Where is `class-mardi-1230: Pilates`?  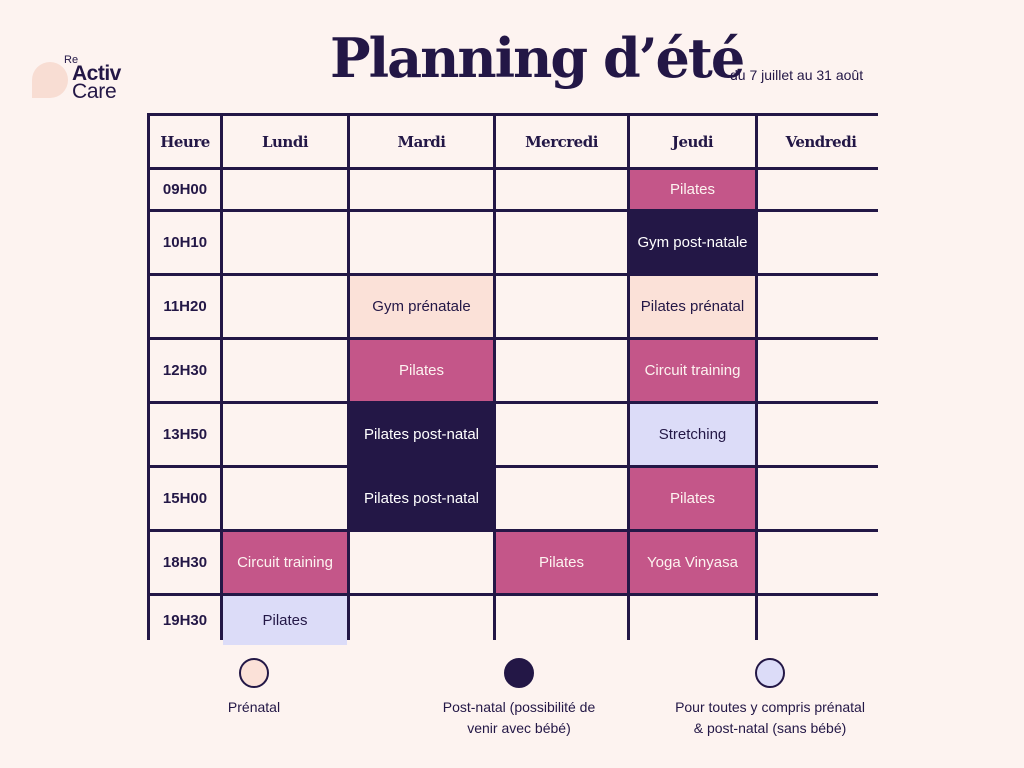 class-mardi-1230: Pilates is located at coordinates (421, 370).